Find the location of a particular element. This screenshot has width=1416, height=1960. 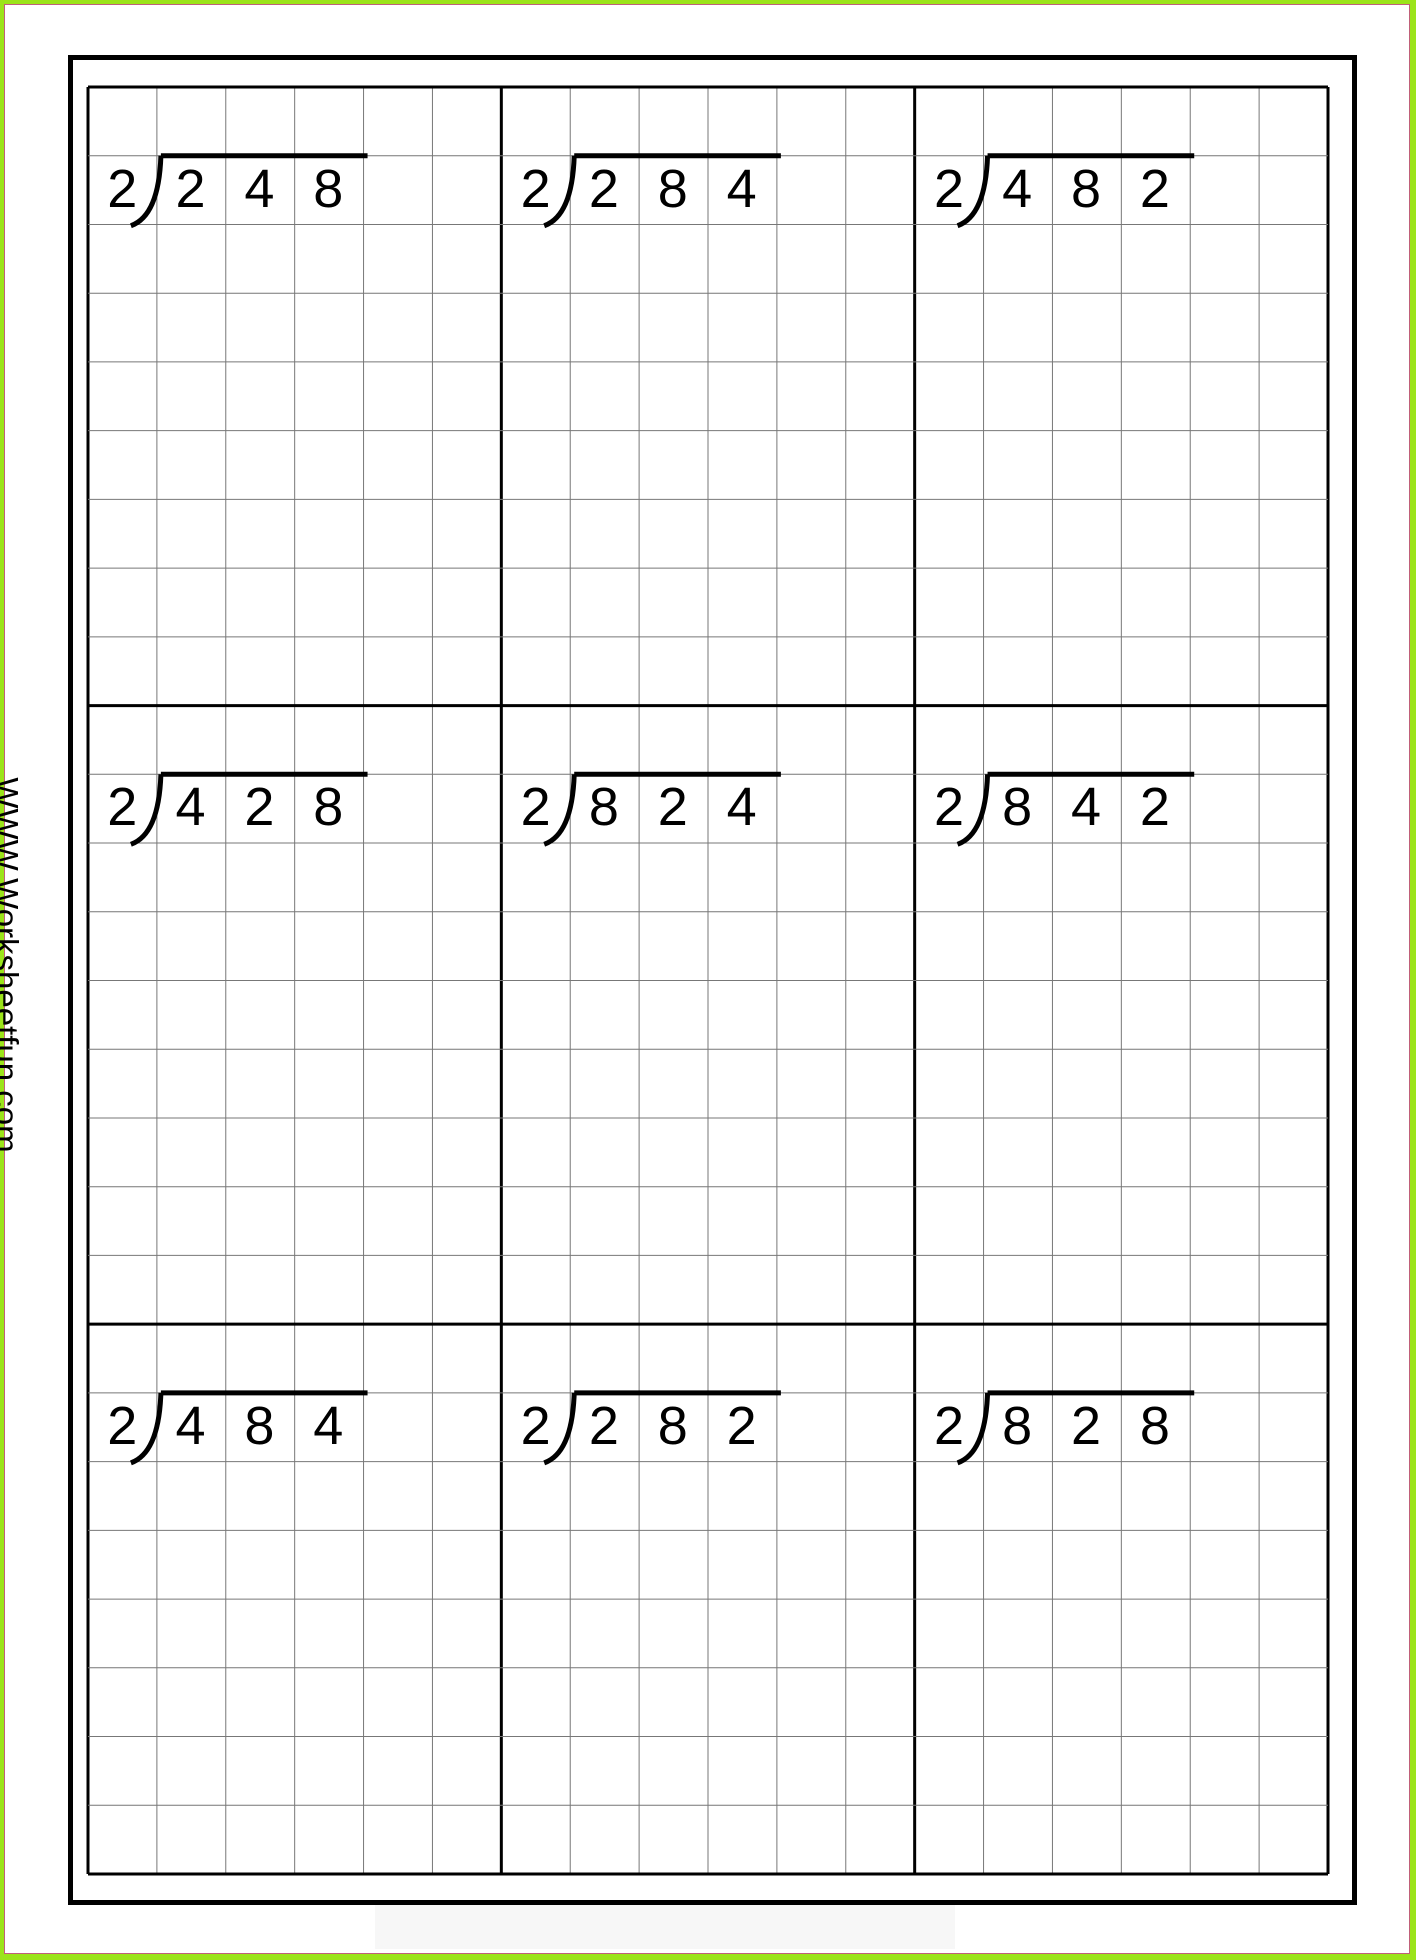

footer-blank-area is located at coordinates (665, 1927).